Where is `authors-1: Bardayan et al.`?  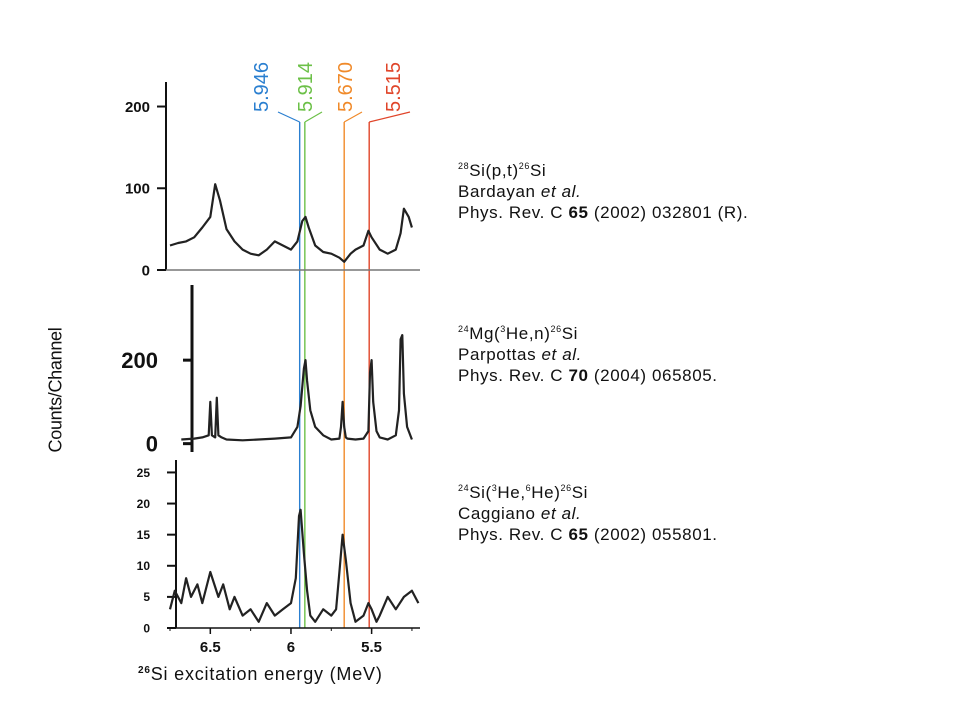 authors-1: Bardayan et al. is located at coordinates (520, 191).